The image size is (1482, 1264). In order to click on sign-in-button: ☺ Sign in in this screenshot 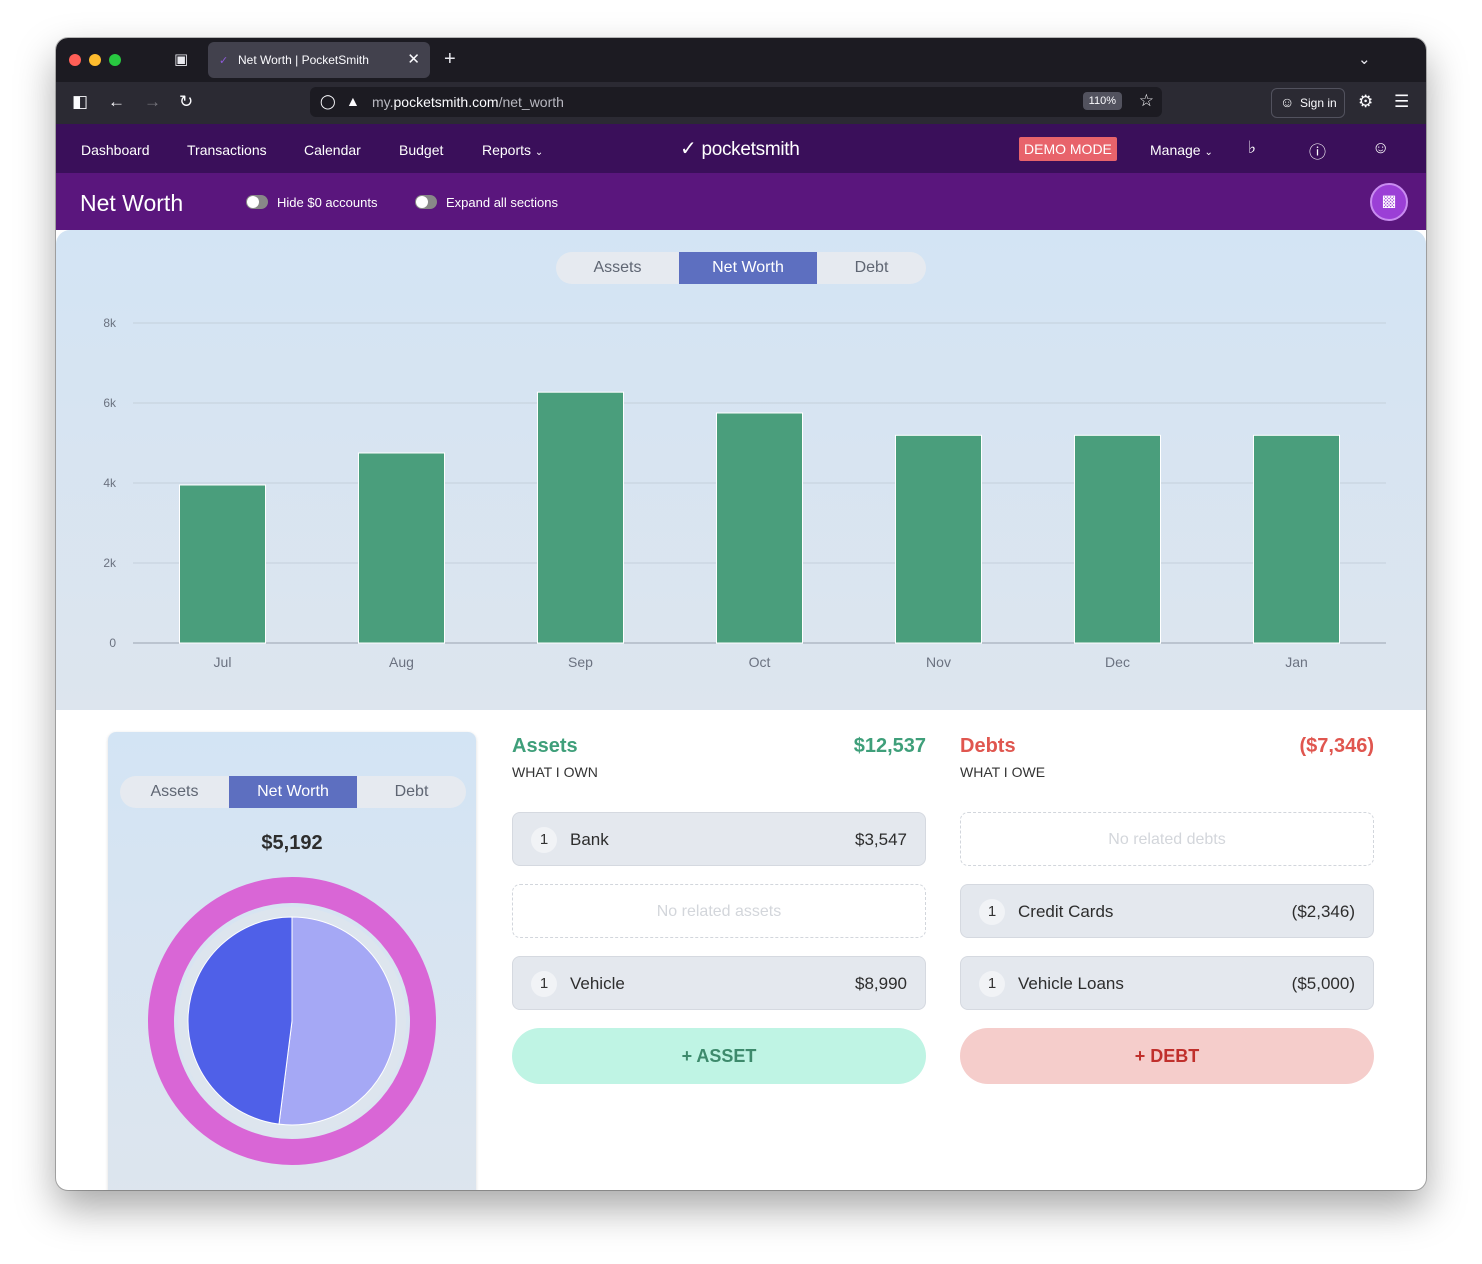, I will do `click(1308, 103)`.